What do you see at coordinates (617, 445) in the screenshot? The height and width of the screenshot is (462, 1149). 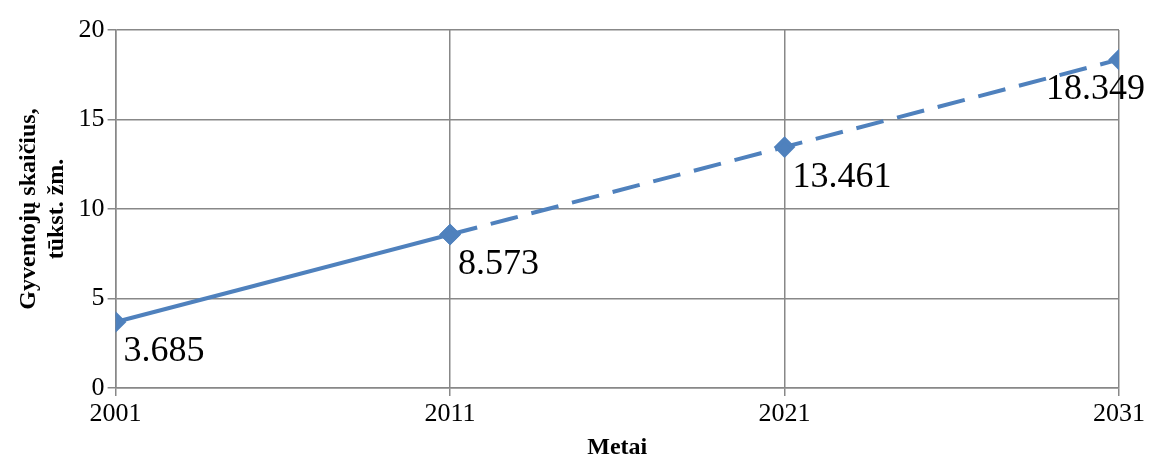 I see `x-axis-title: Metai` at bounding box center [617, 445].